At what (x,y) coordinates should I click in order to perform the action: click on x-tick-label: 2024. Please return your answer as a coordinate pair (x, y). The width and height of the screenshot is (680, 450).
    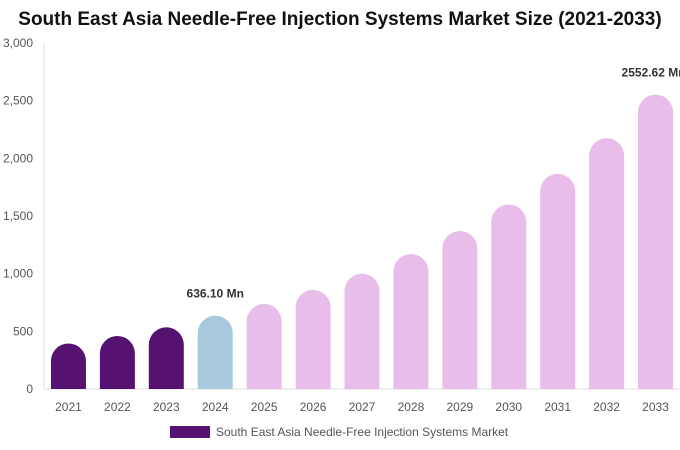
    Looking at the image, I should click on (215, 407).